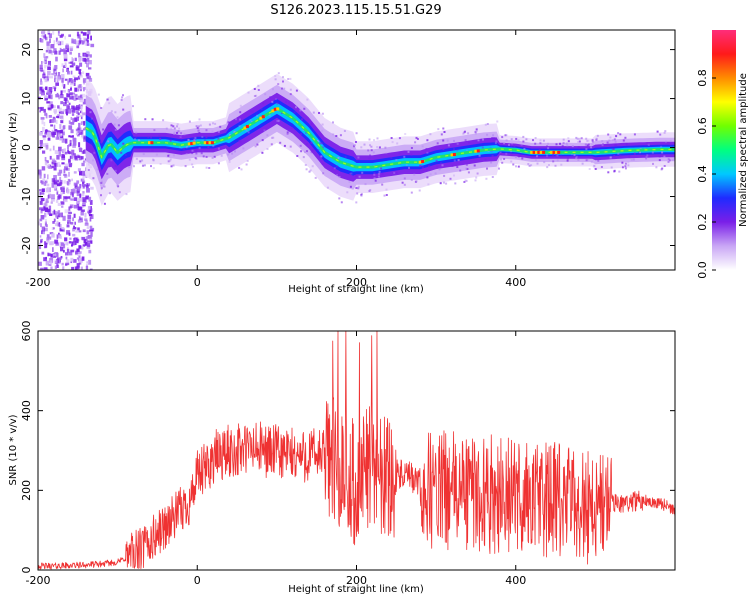 This screenshot has height=600, width=750. Describe the element at coordinates (702, 174) in the screenshot. I see `colorbar-tick-label: 0.4` at that location.